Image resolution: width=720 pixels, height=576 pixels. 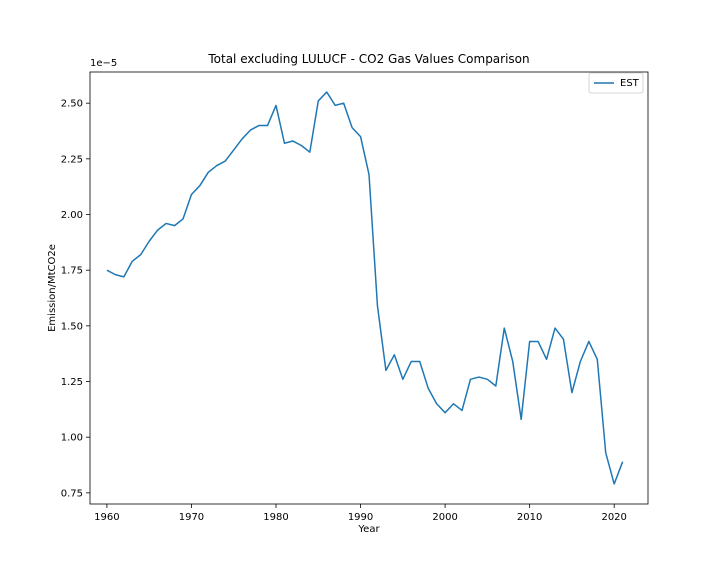 What do you see at coordinates (191, 517) in the screenshot?
I see `x-tick-label: 1970` at bounding box center [191, 517].